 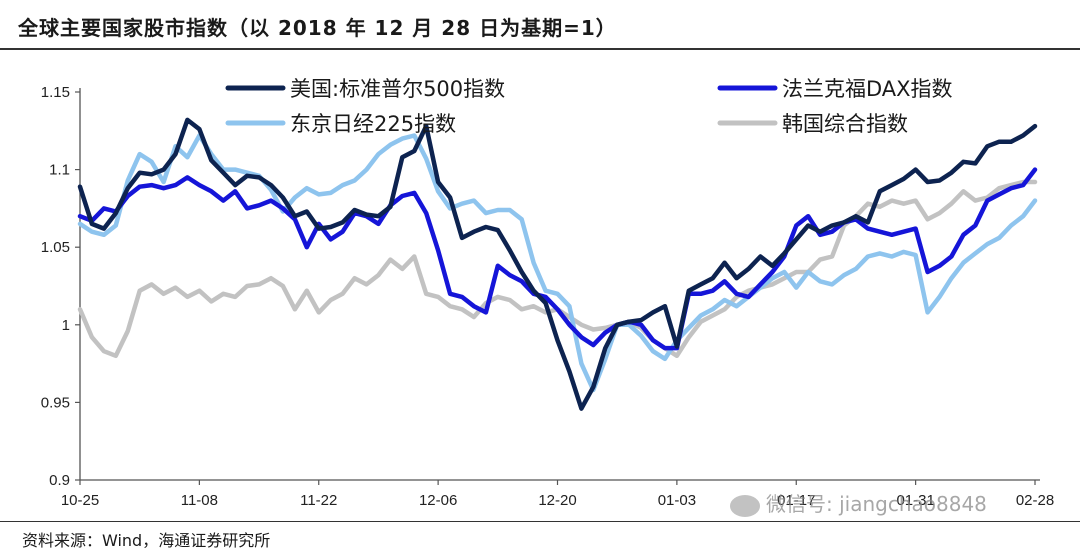 What do you see at coordinates (318, 500) in the screenshot?
I see `x-tick-label: 11-22` at bounding box center [318, 500].